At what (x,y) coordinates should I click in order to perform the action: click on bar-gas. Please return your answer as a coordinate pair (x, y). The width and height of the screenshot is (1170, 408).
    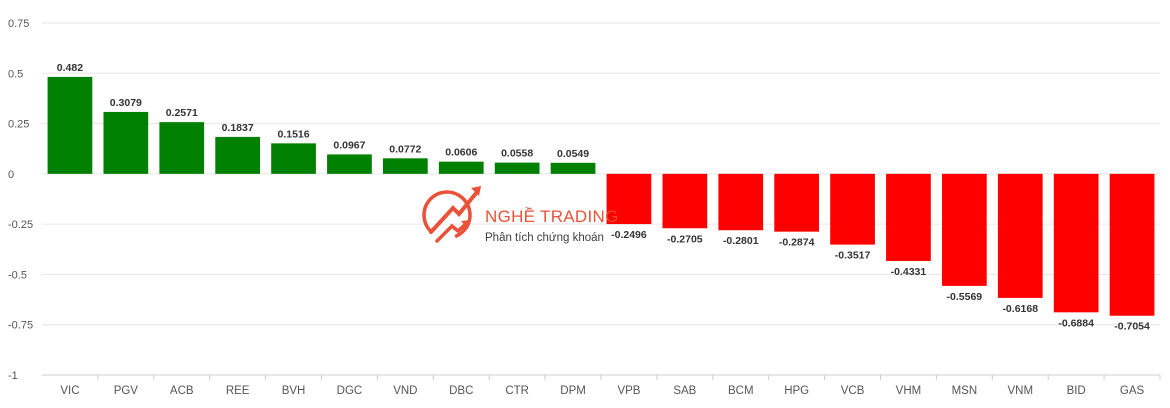
    Looking at the image, I should click on (1132, 244).